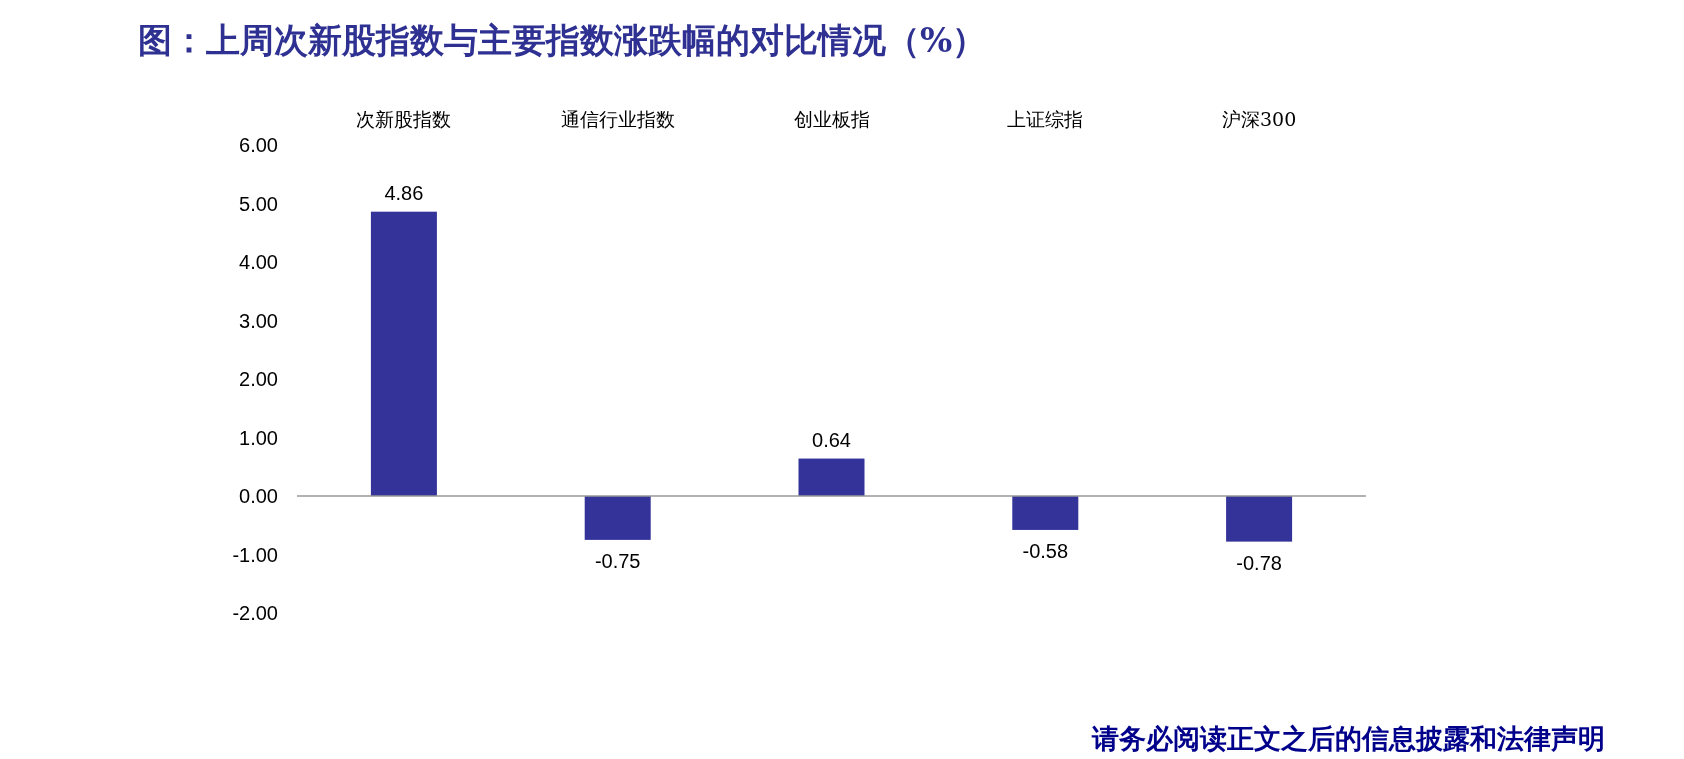 The image size is (1684, 759). What do you see at coordinates (617, 119) in the screenshot?
I see `x-tick-label: 通信行业指数` at bounding box center [617, 119].